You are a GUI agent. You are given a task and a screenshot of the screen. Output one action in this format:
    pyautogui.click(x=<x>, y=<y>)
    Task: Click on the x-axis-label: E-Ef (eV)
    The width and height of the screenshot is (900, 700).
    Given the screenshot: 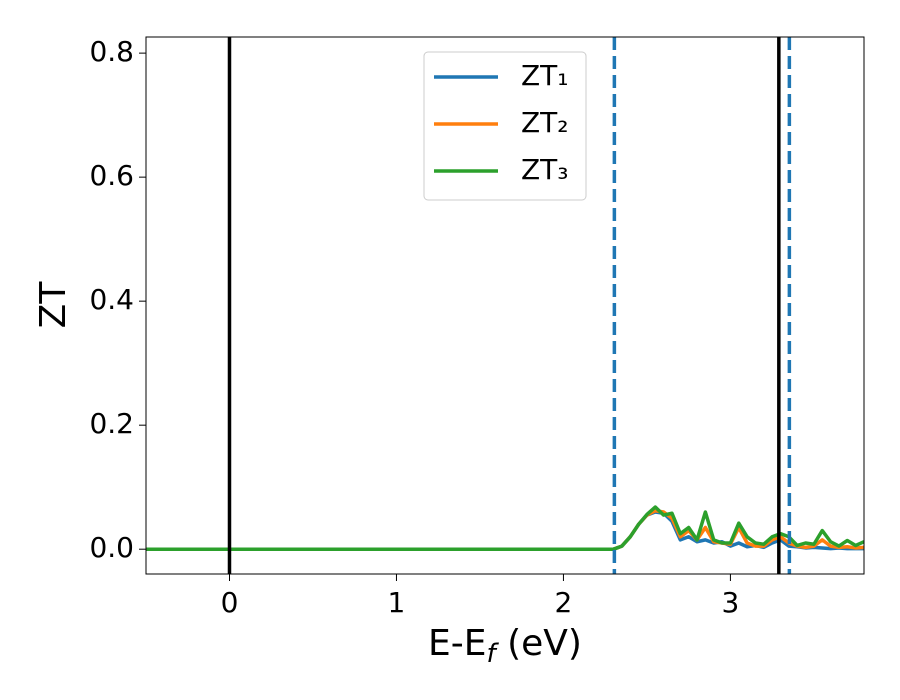 What is the action you would take?
    pyautogui.click(x=505, y=646)
    